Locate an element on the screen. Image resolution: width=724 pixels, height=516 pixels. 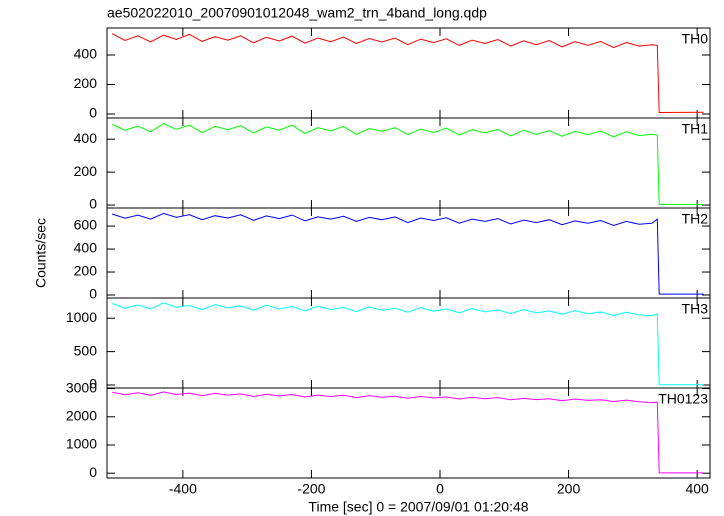
x-tick-label: -200 is located at coordinates (311, 489).